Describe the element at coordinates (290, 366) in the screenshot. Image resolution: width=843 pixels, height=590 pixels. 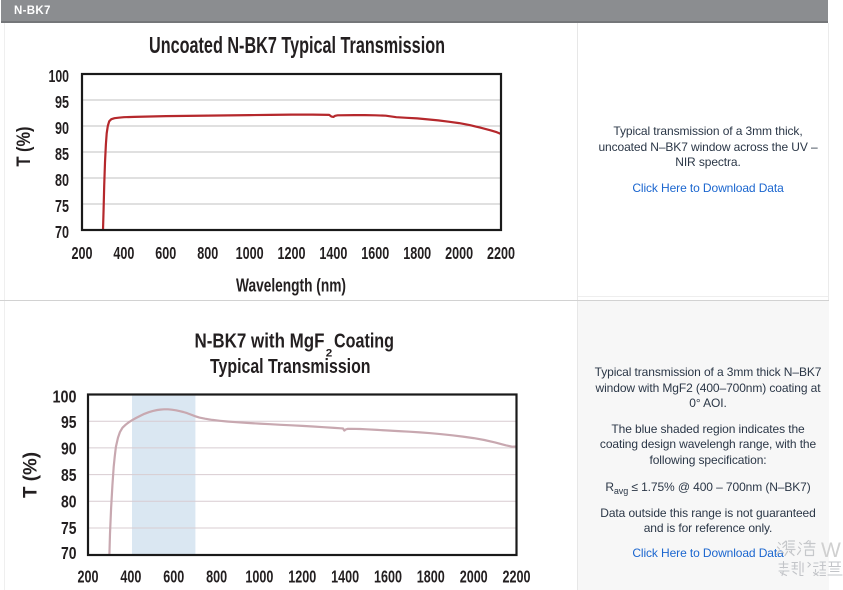
I see `svg-text: Typical Transmission` at that location.